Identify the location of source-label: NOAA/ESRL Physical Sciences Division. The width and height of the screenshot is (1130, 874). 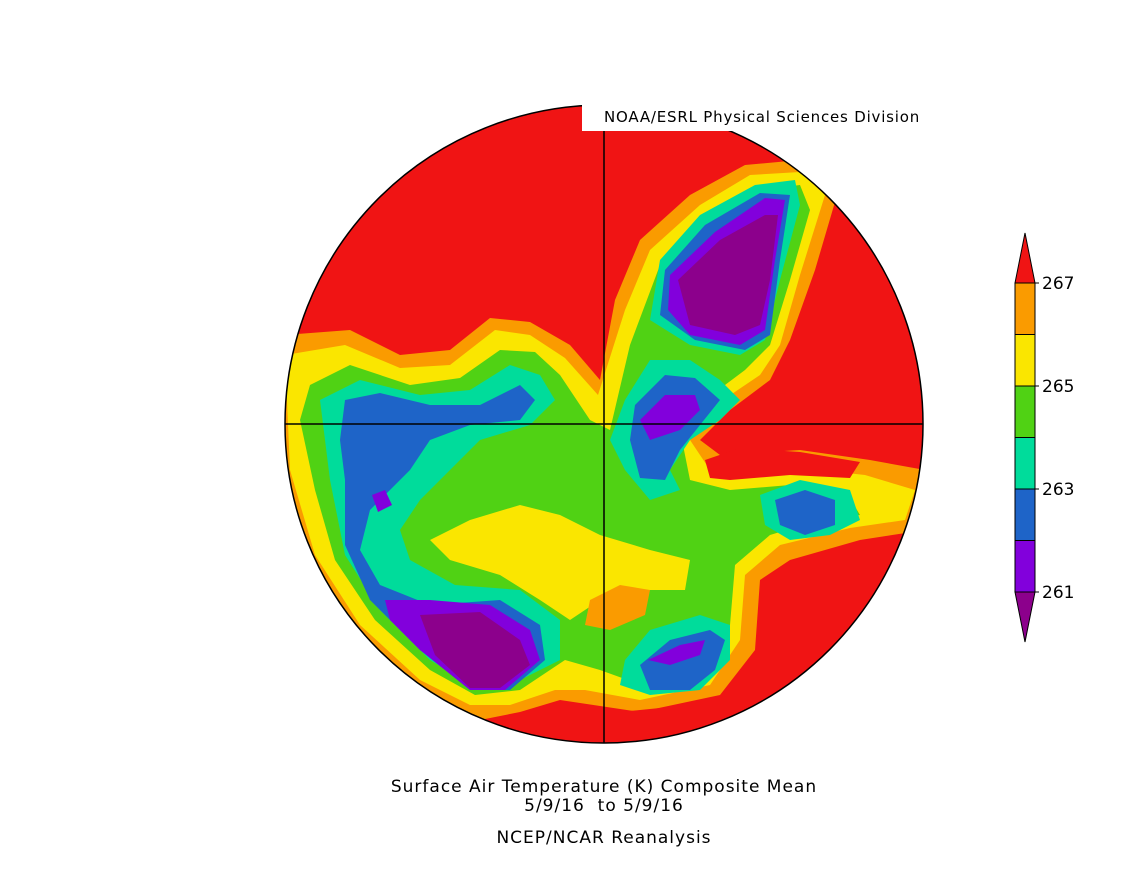
(762, 117).